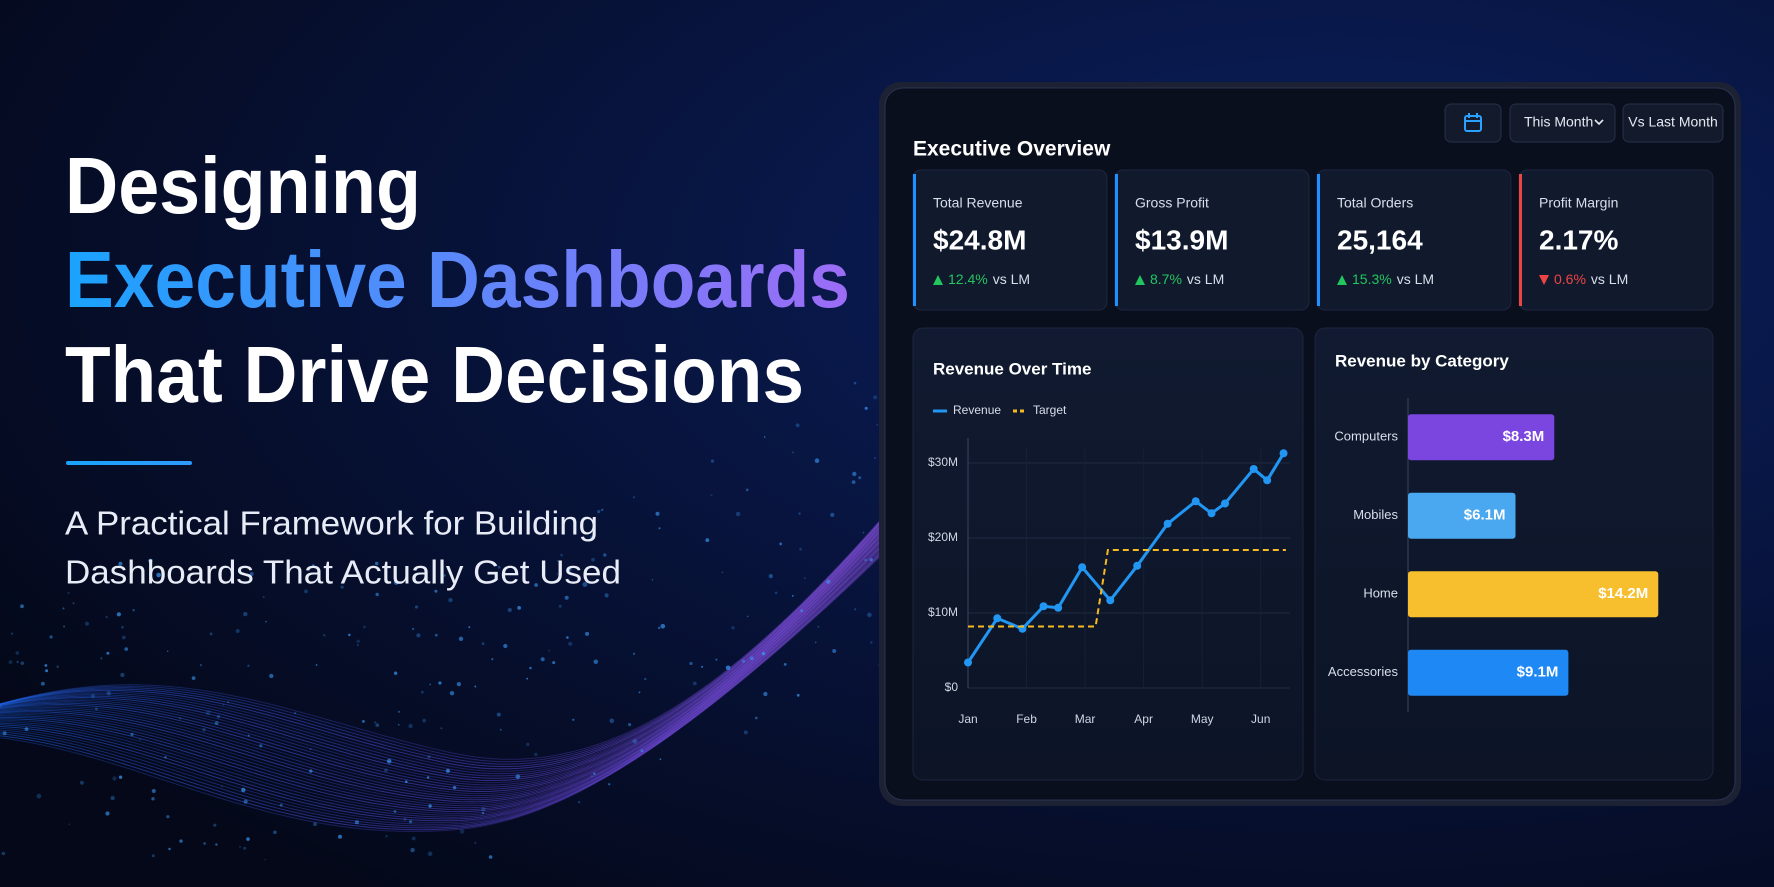 This screenshot has width=1774, height=887. I want to click on kpi-label: Total Orders, so click(1375, 203).